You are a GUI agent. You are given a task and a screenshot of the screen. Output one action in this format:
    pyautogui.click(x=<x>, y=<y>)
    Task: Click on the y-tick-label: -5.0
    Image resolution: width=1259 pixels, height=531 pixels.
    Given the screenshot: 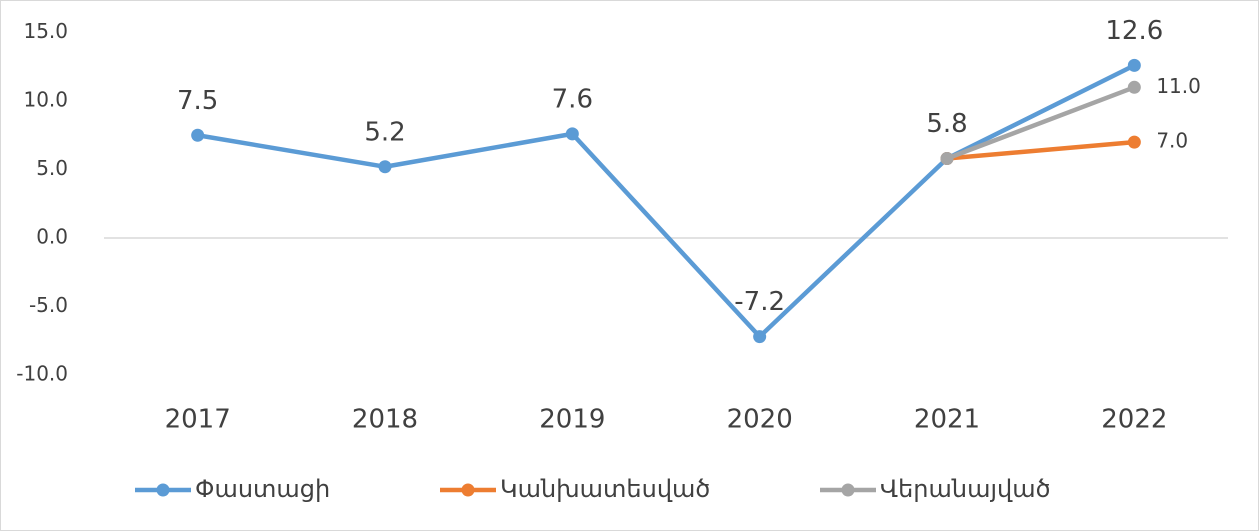 What is the action you would take?
    pyautogui.click(x=48, y=305)
    